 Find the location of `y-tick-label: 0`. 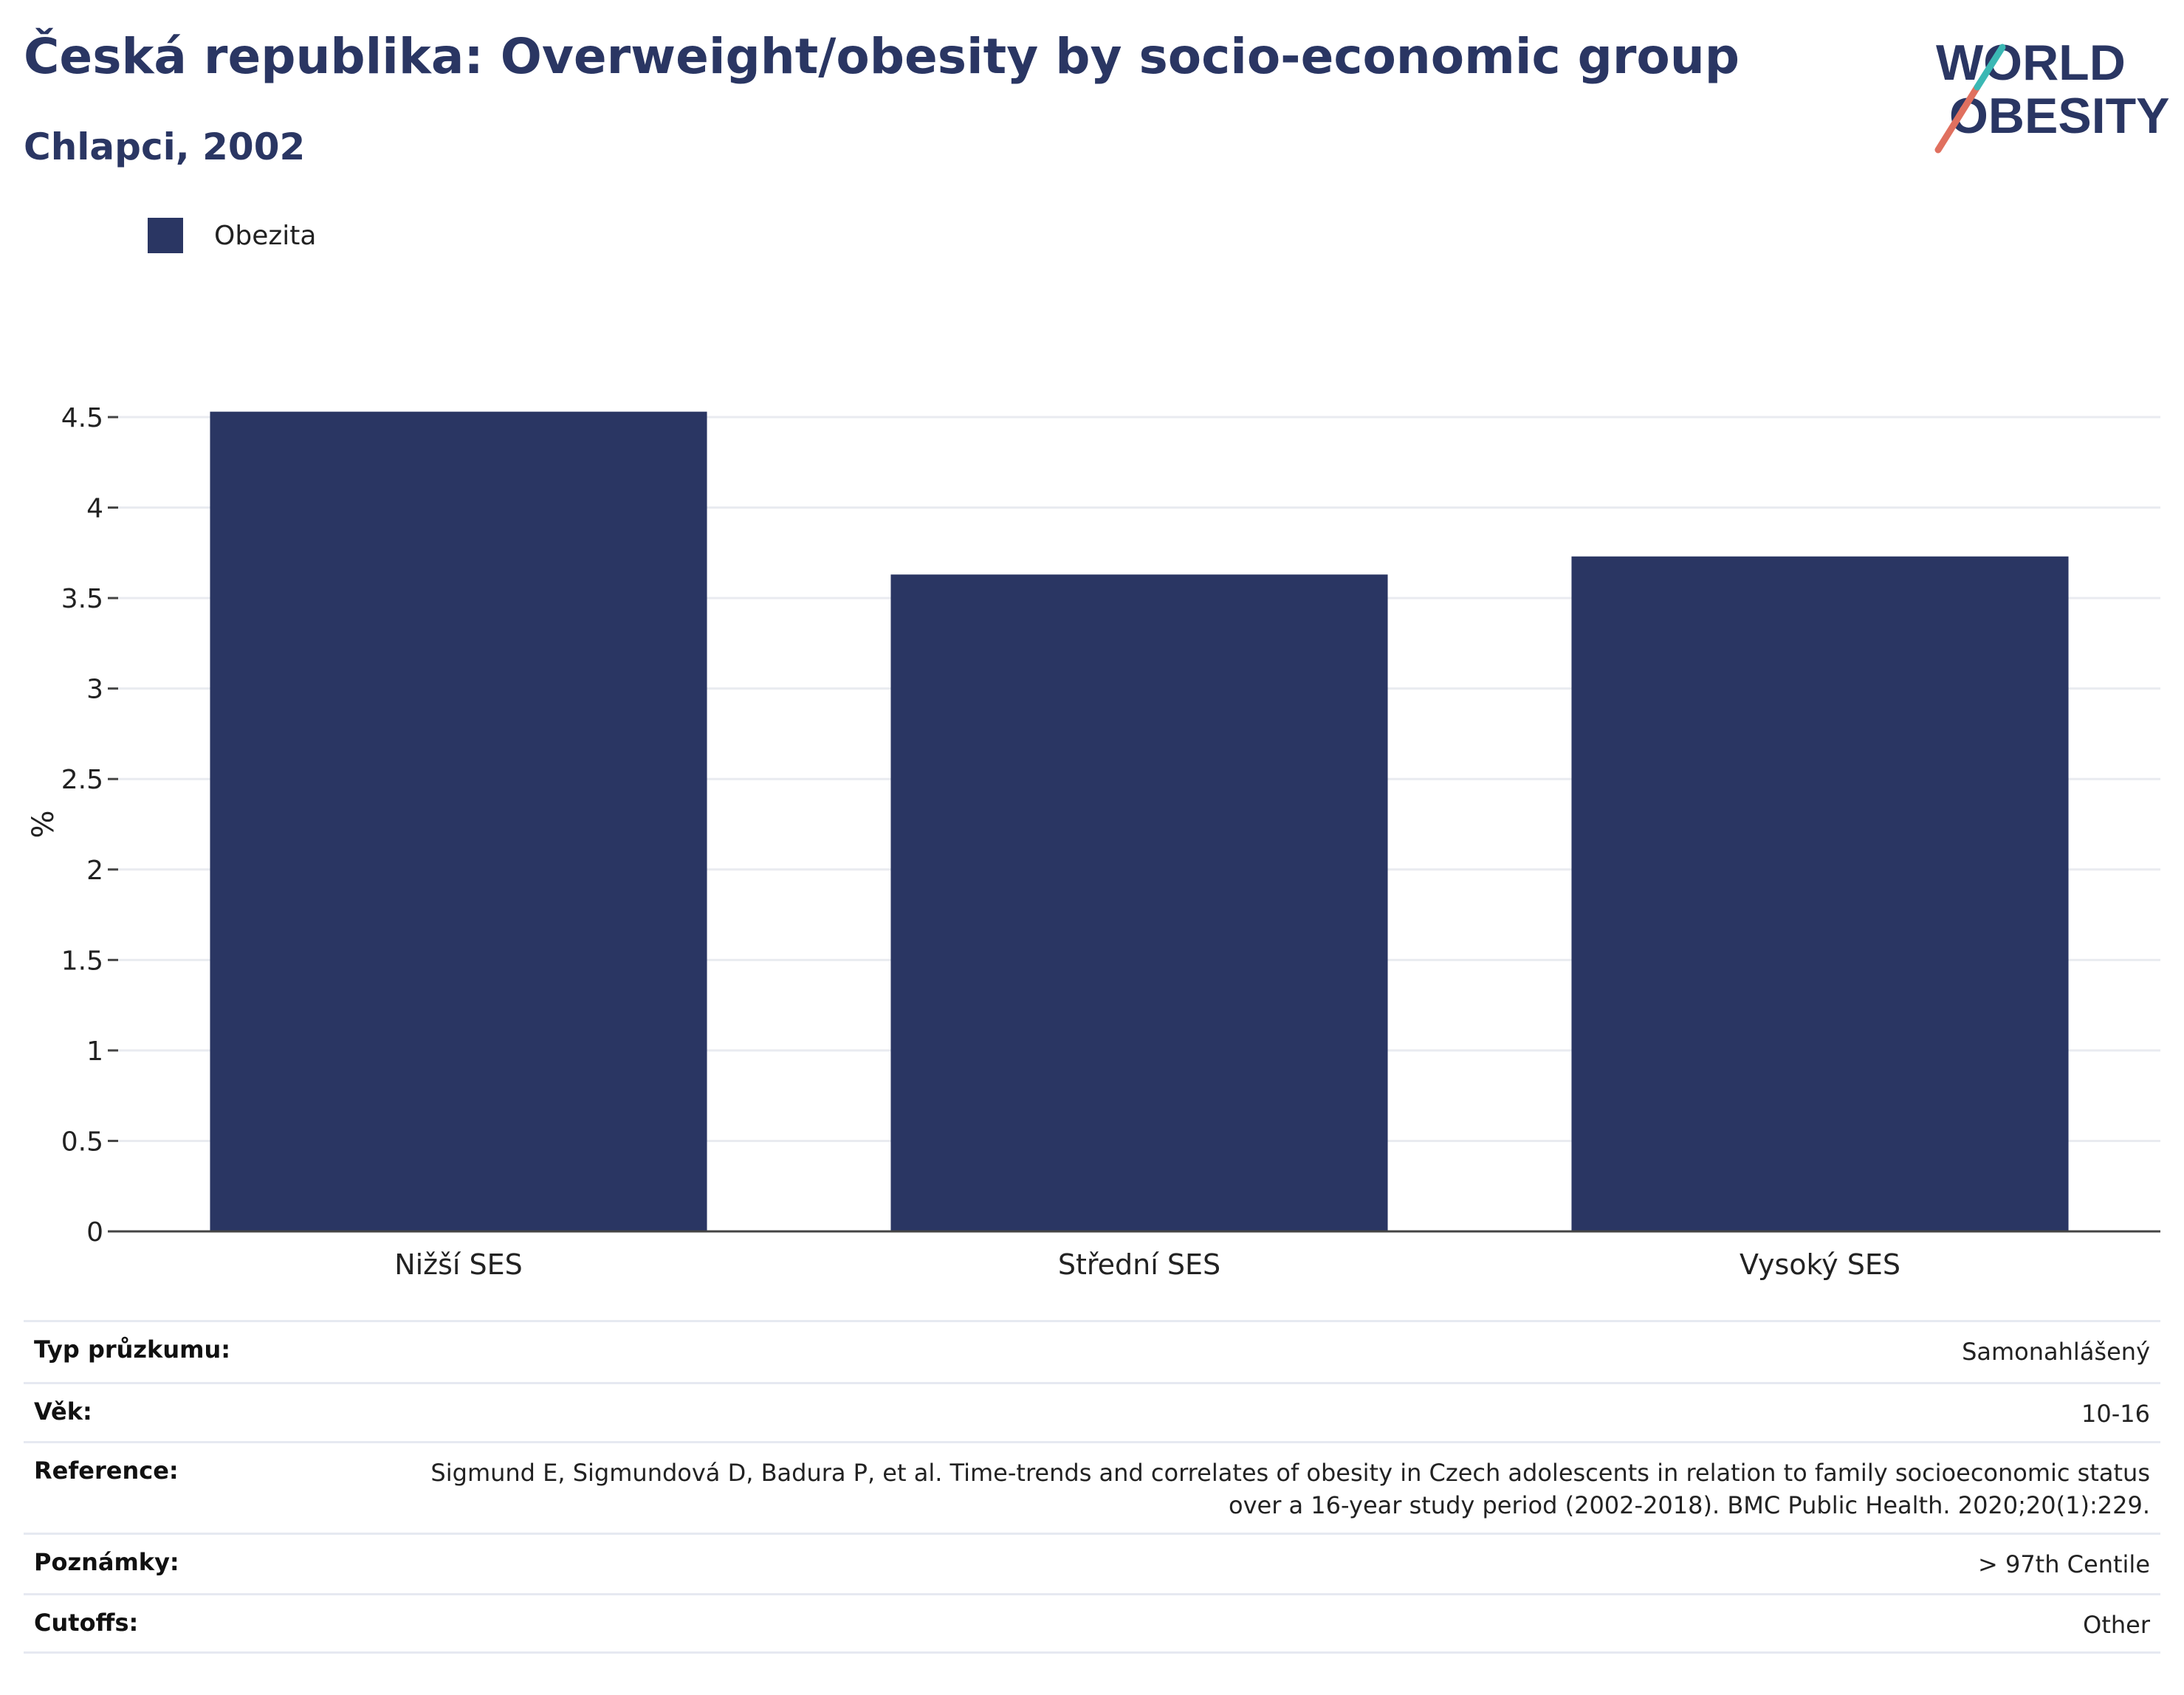

y-tick-label: 0 is located at coordinates (95, 1232).